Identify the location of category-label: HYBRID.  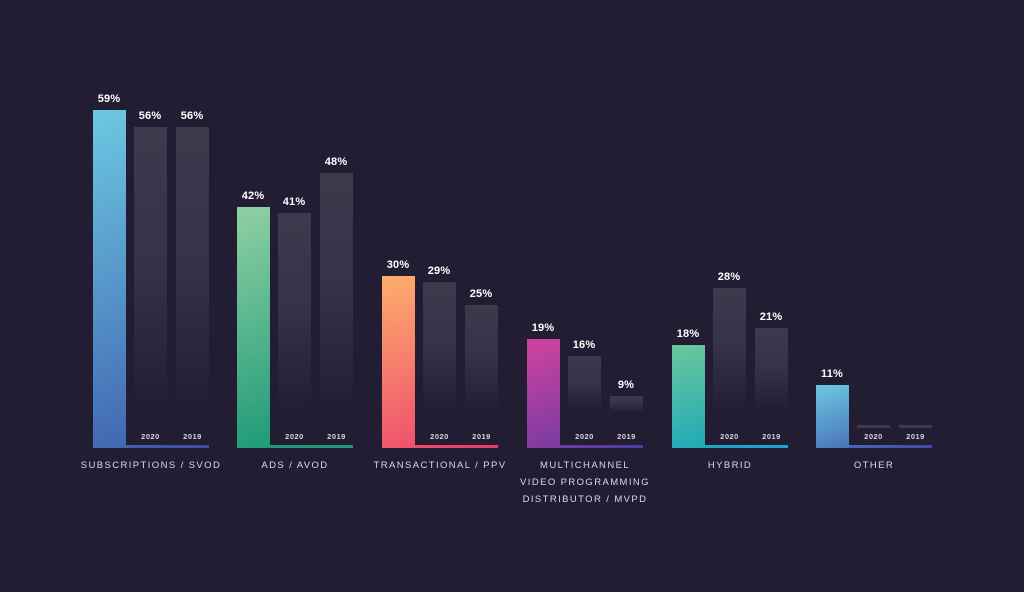
(730, 465).